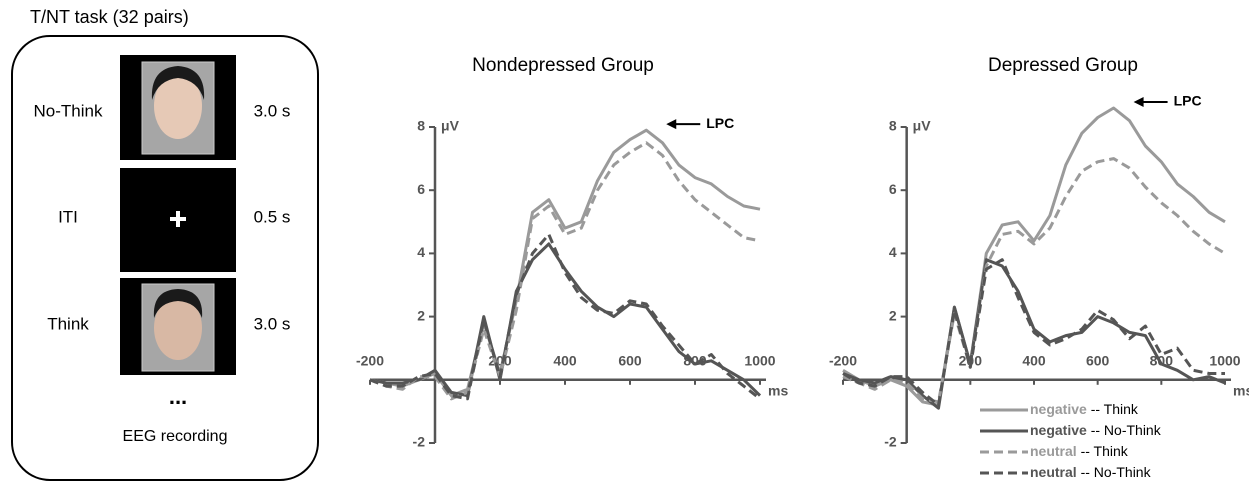 This screenshot has height=485, width=1249. I want to click on legend-label: negative -- Think, so click(1084, 409).